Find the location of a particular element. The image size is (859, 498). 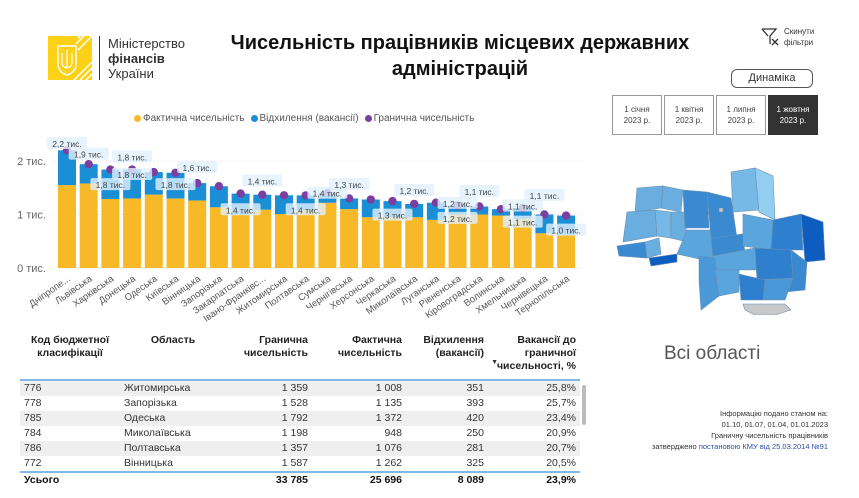

ukraine-map is located at coordinates (722, 232).